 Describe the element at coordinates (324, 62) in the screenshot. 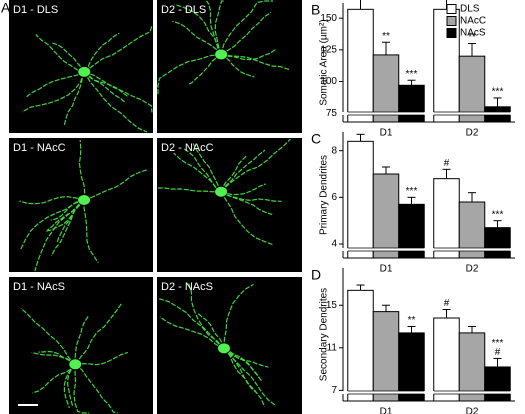

I see `y-axis-label: Somatic Area (µm²)` at that location.